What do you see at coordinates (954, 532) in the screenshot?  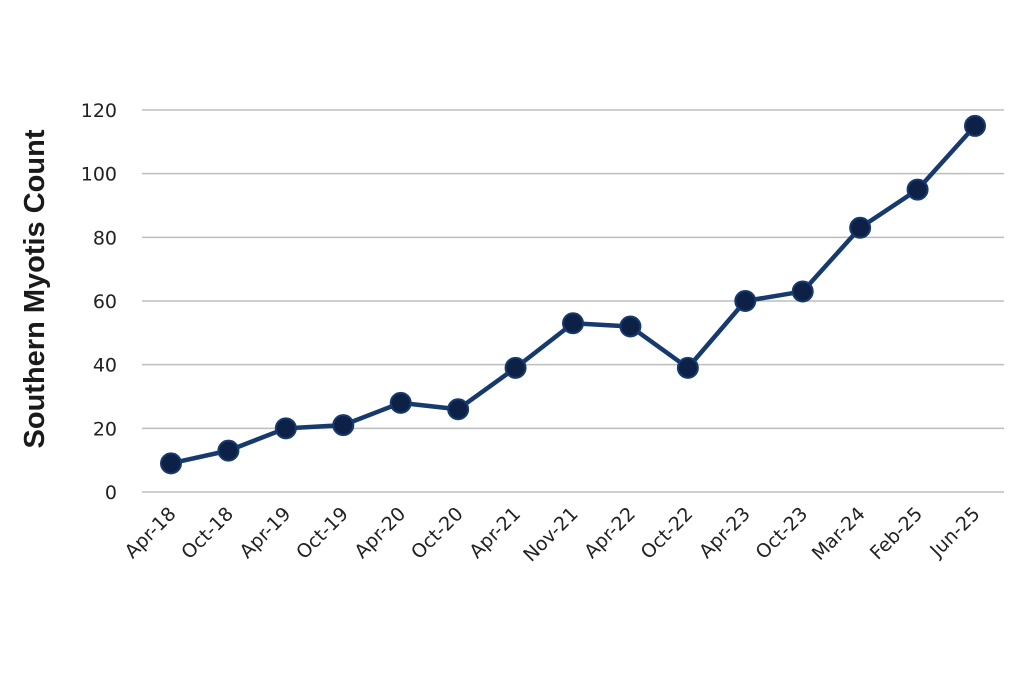 I see `x-tick-label: Jun-25` at bounding box center [954, 532].